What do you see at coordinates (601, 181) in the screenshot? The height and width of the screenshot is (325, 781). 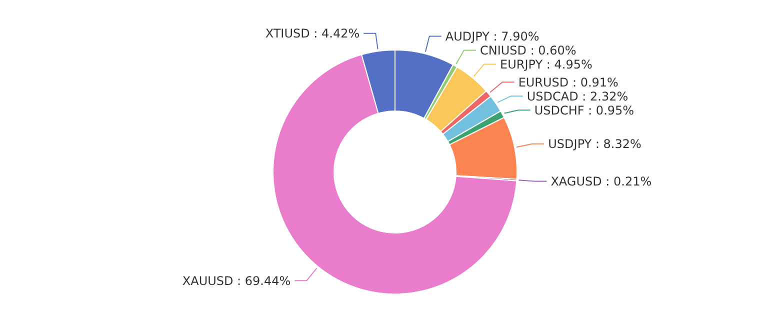 I see `slice-label: XAGUSD : 0.21%` at bounding box center [601, 181].